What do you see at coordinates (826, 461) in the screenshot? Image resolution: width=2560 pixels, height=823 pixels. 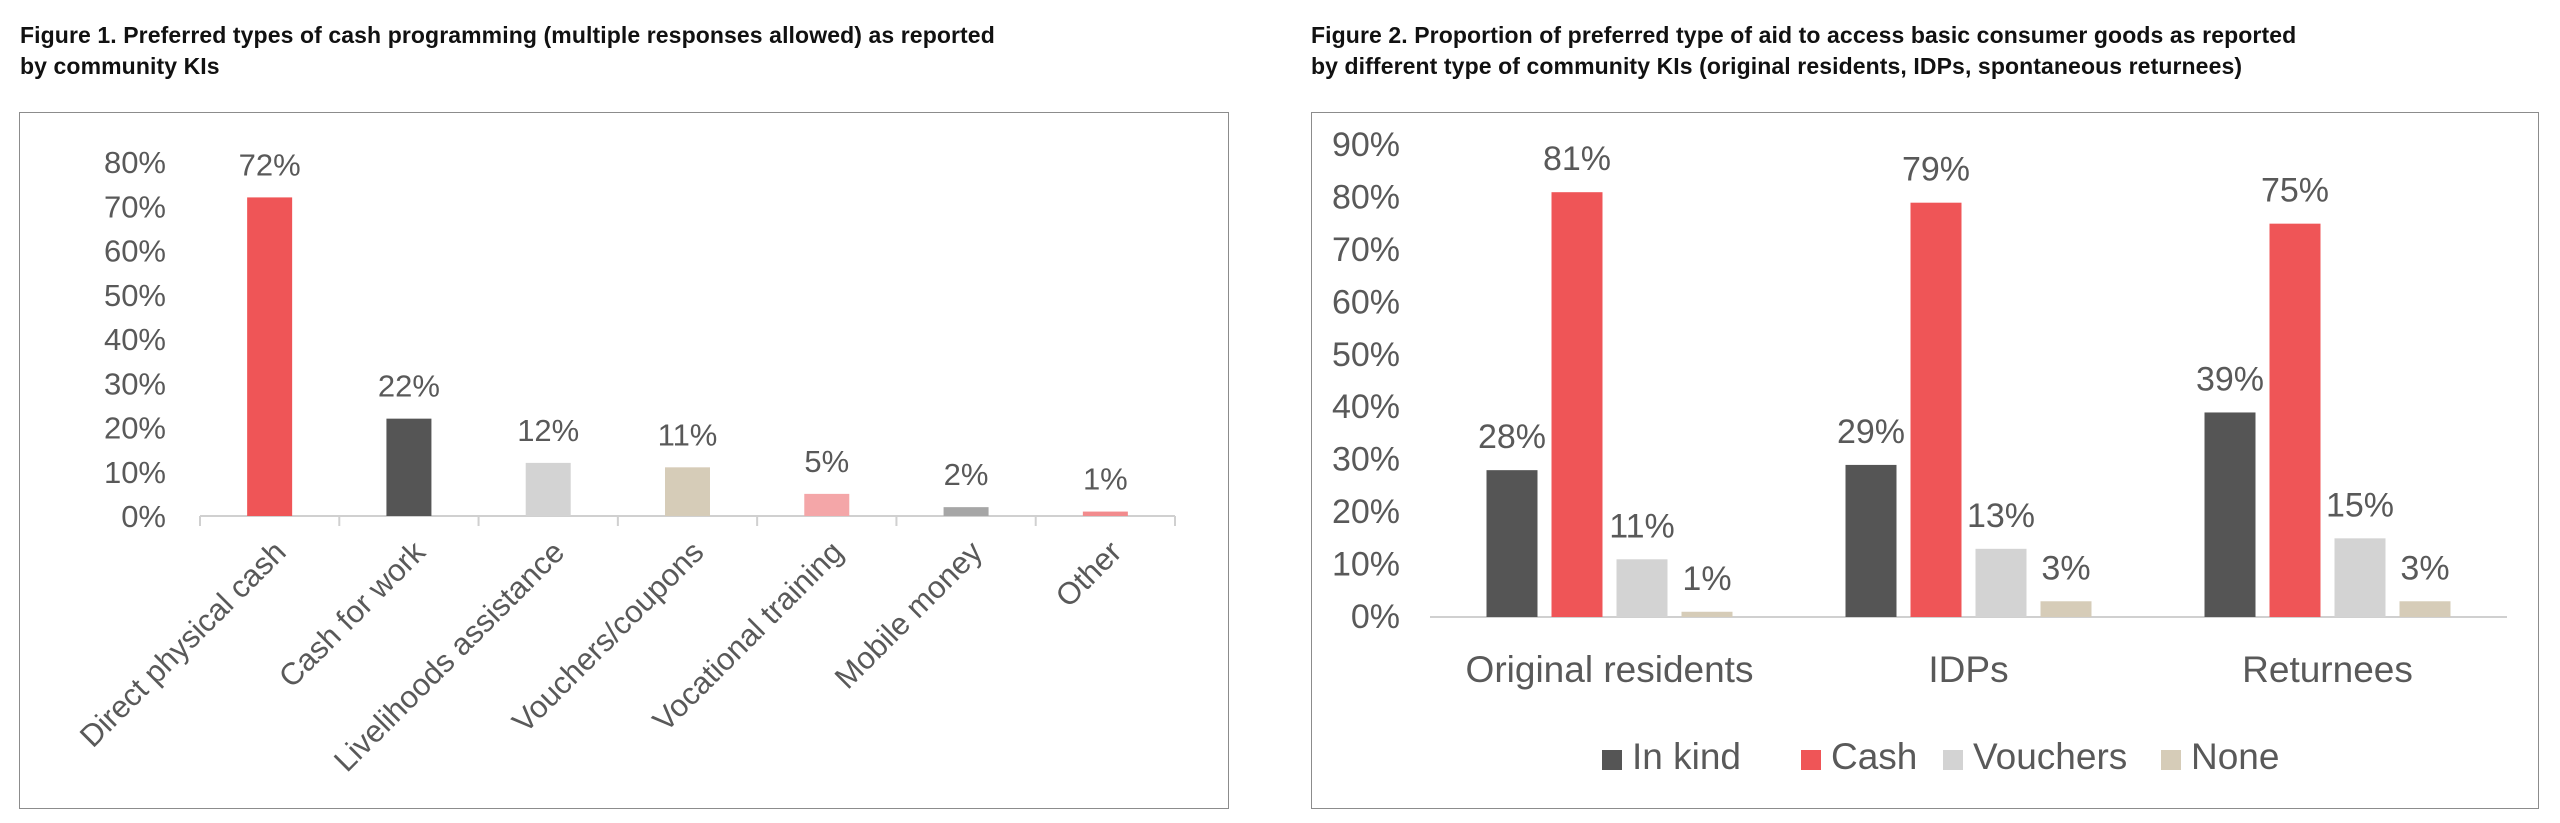 I see `data-label: 5%` at bounding box center [826, 461].